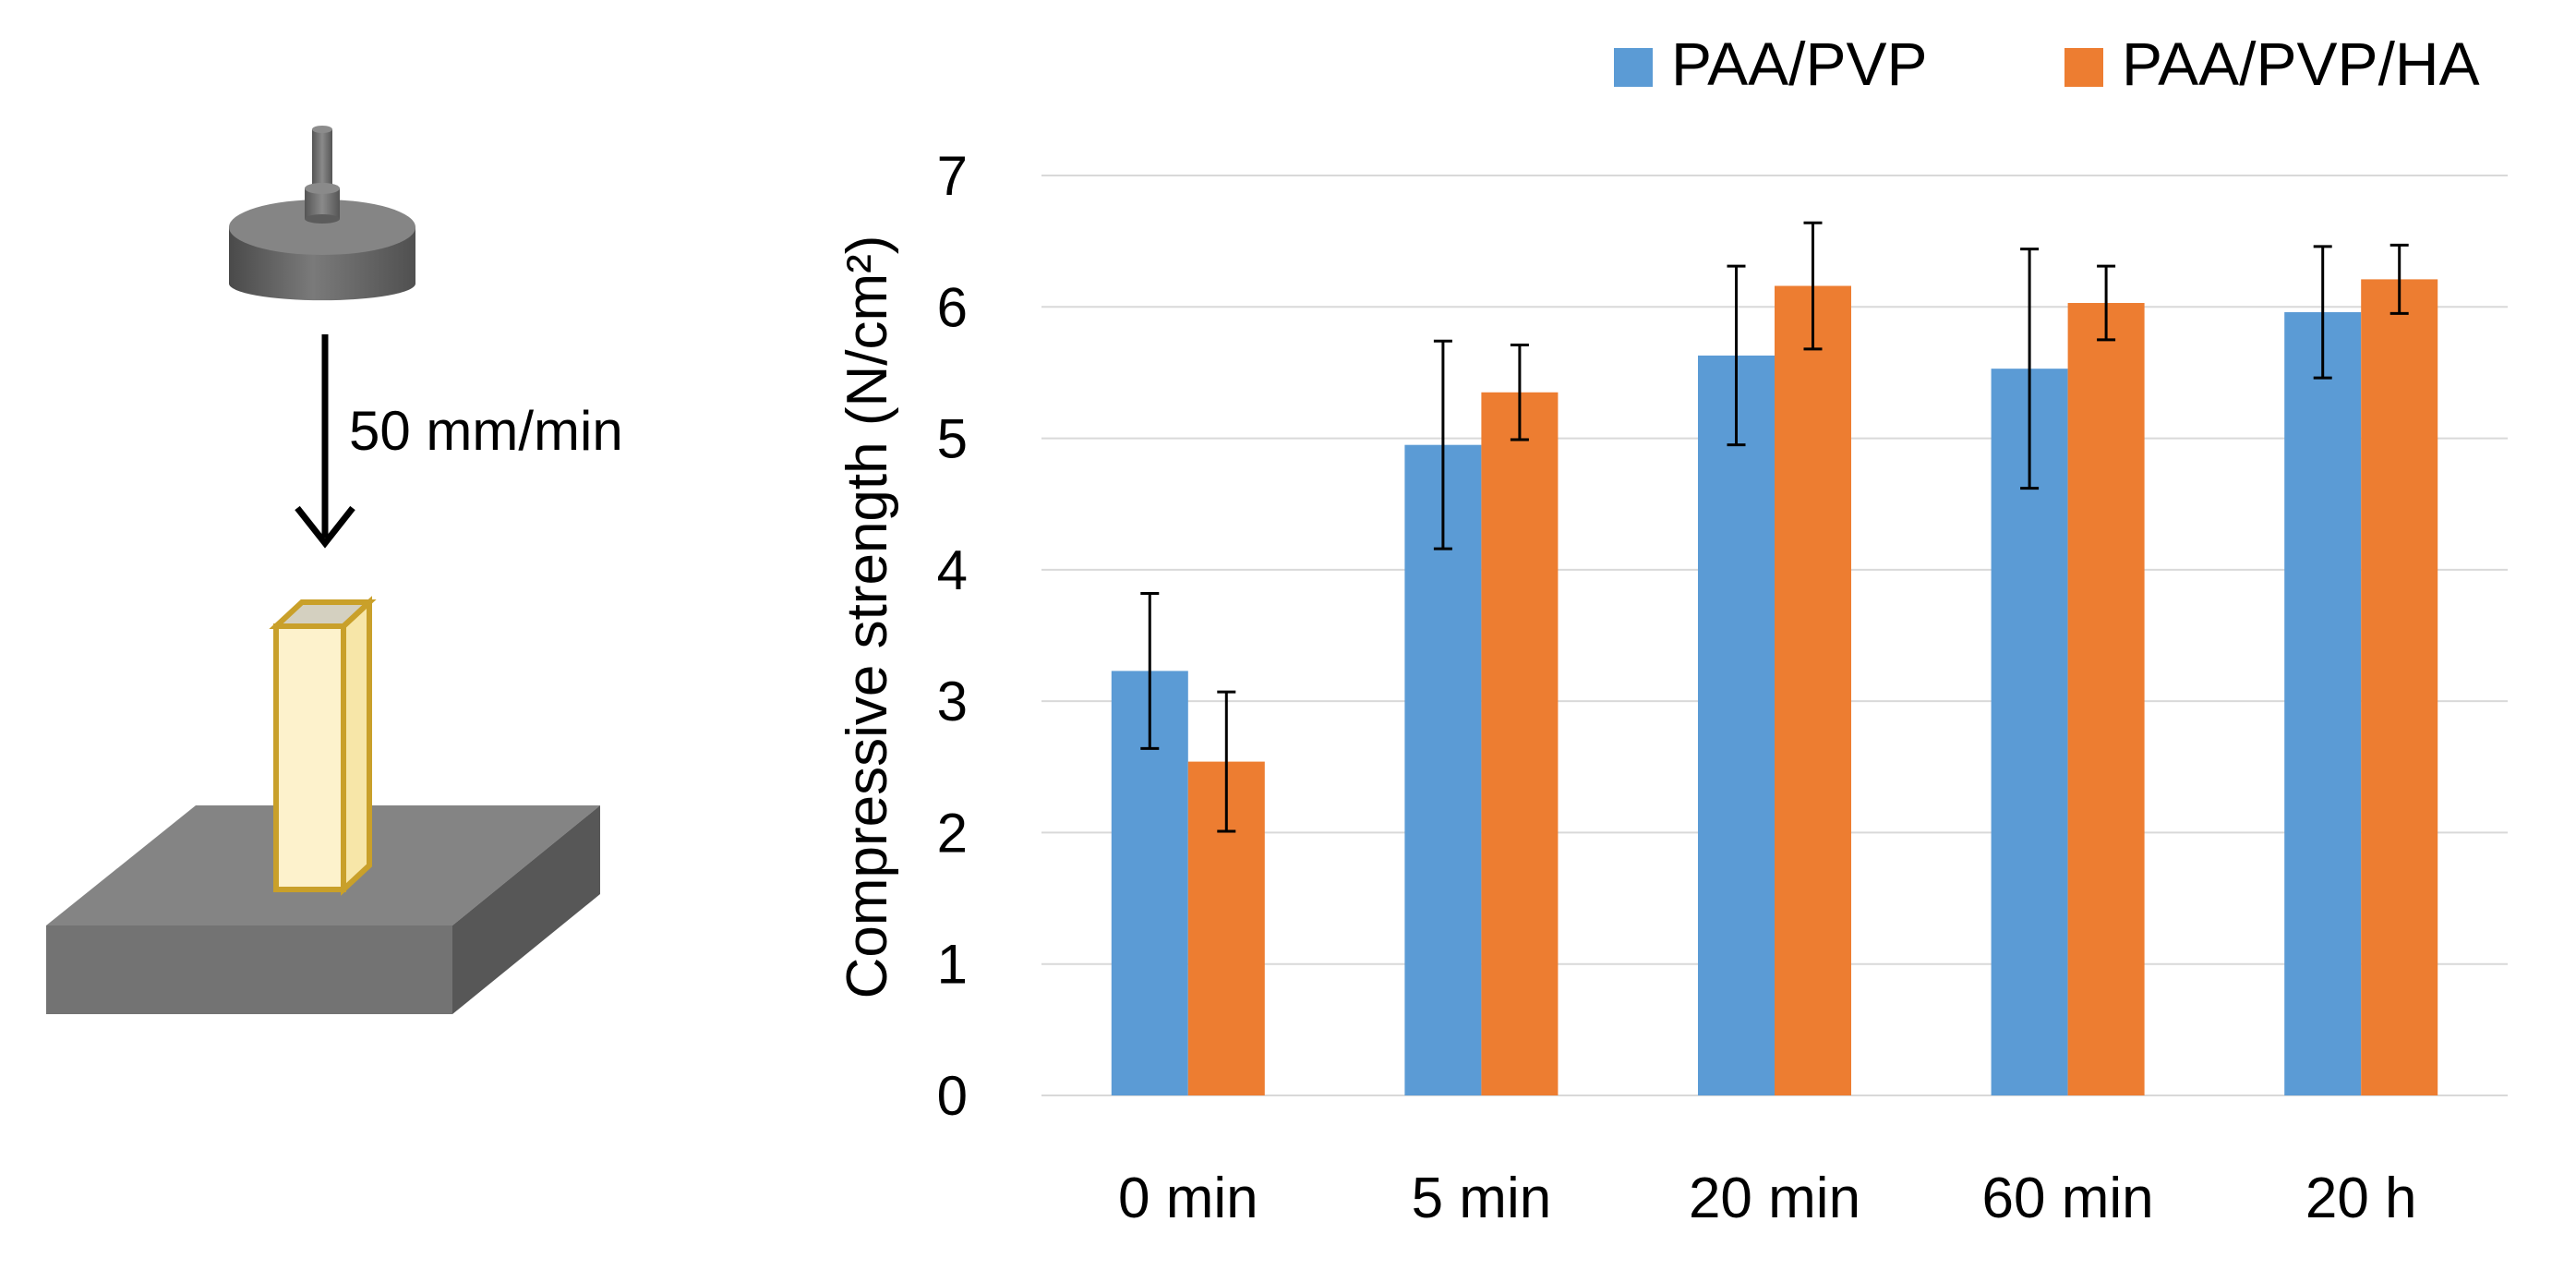 This screenshot has height=1270, width=2576. Describe the element at coordinates (1774, 1198) in the screenshot. I see `x-tick-label-2: 20 min` at that location.